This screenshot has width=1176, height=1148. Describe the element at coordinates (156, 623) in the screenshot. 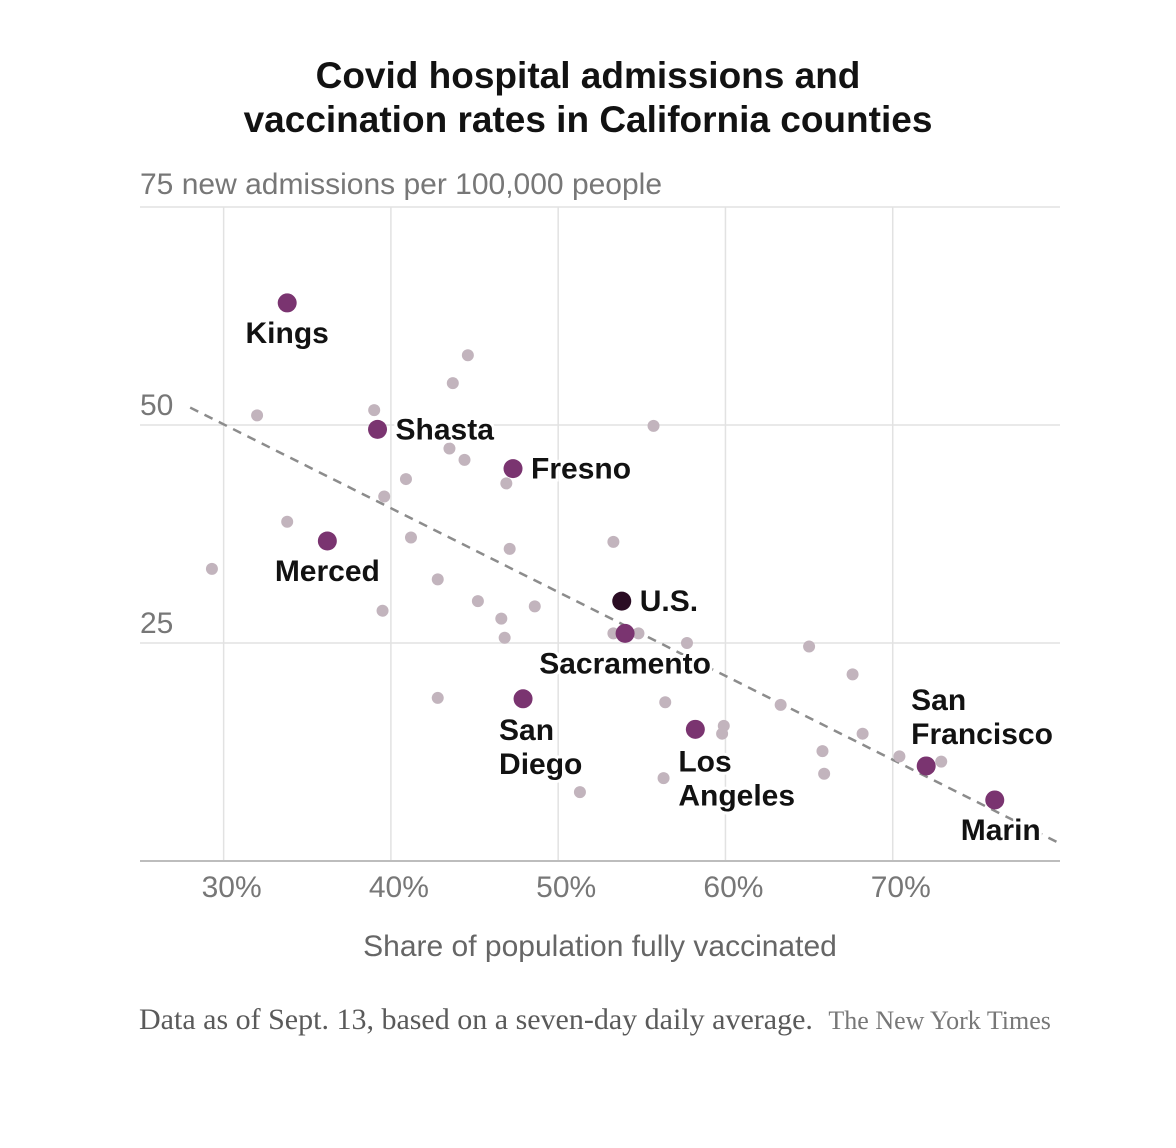

I see `y-tick-label: 25` at that location.